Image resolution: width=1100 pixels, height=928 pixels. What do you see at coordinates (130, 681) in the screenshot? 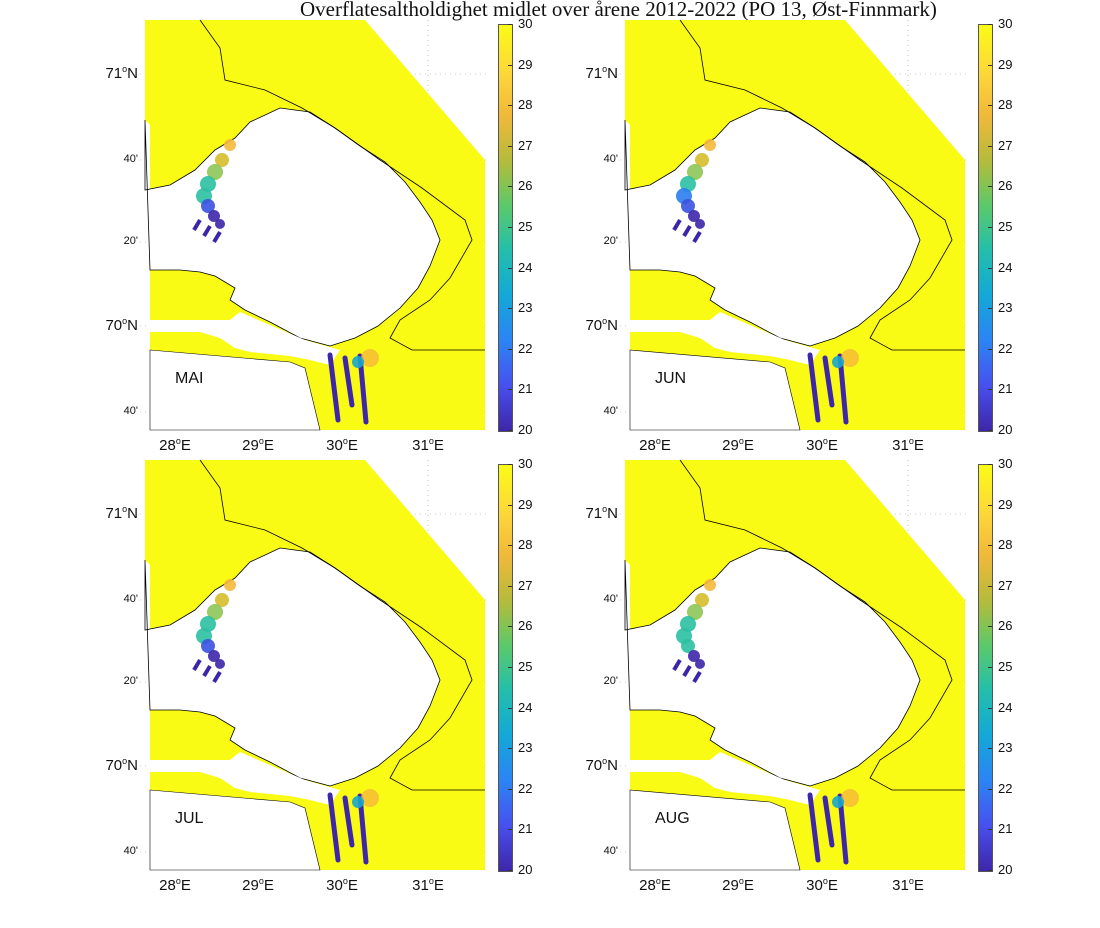
I see `lat-tick-label: 20'` at bounding box center [130, 681].